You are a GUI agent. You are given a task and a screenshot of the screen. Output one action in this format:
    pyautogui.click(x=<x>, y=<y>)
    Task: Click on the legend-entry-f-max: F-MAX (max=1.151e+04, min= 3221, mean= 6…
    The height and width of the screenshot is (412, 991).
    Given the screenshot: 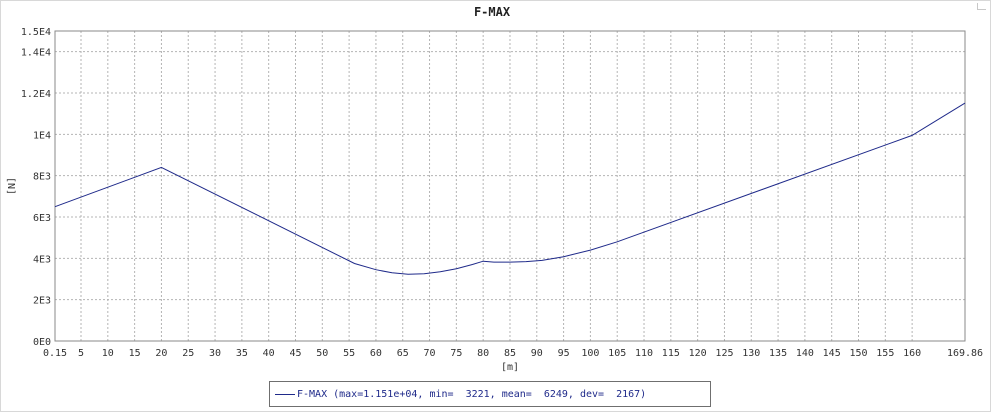 What is the action you would take?
    pyautogui.click(x=472, y=394)
    